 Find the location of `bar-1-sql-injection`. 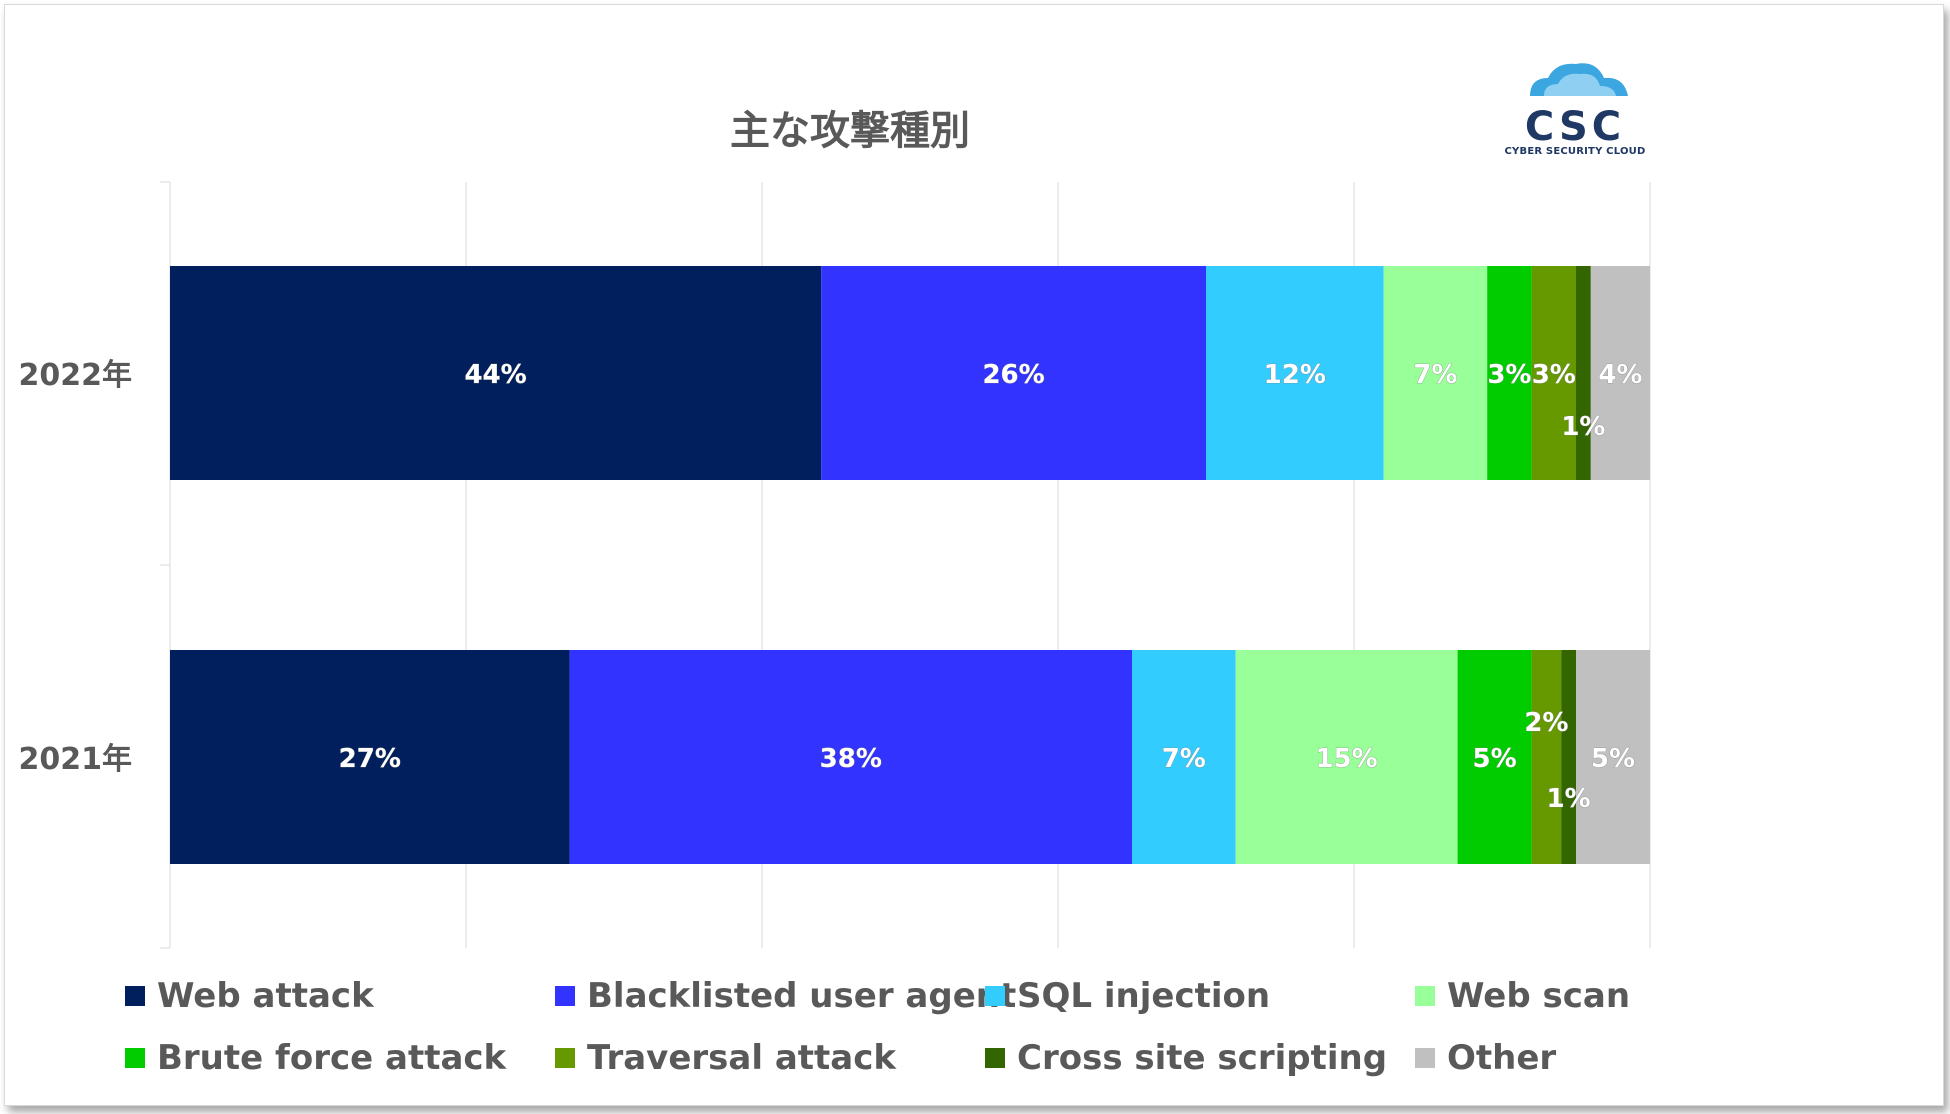

bar-1-sql-injection is located at coordinates (1184, 757).